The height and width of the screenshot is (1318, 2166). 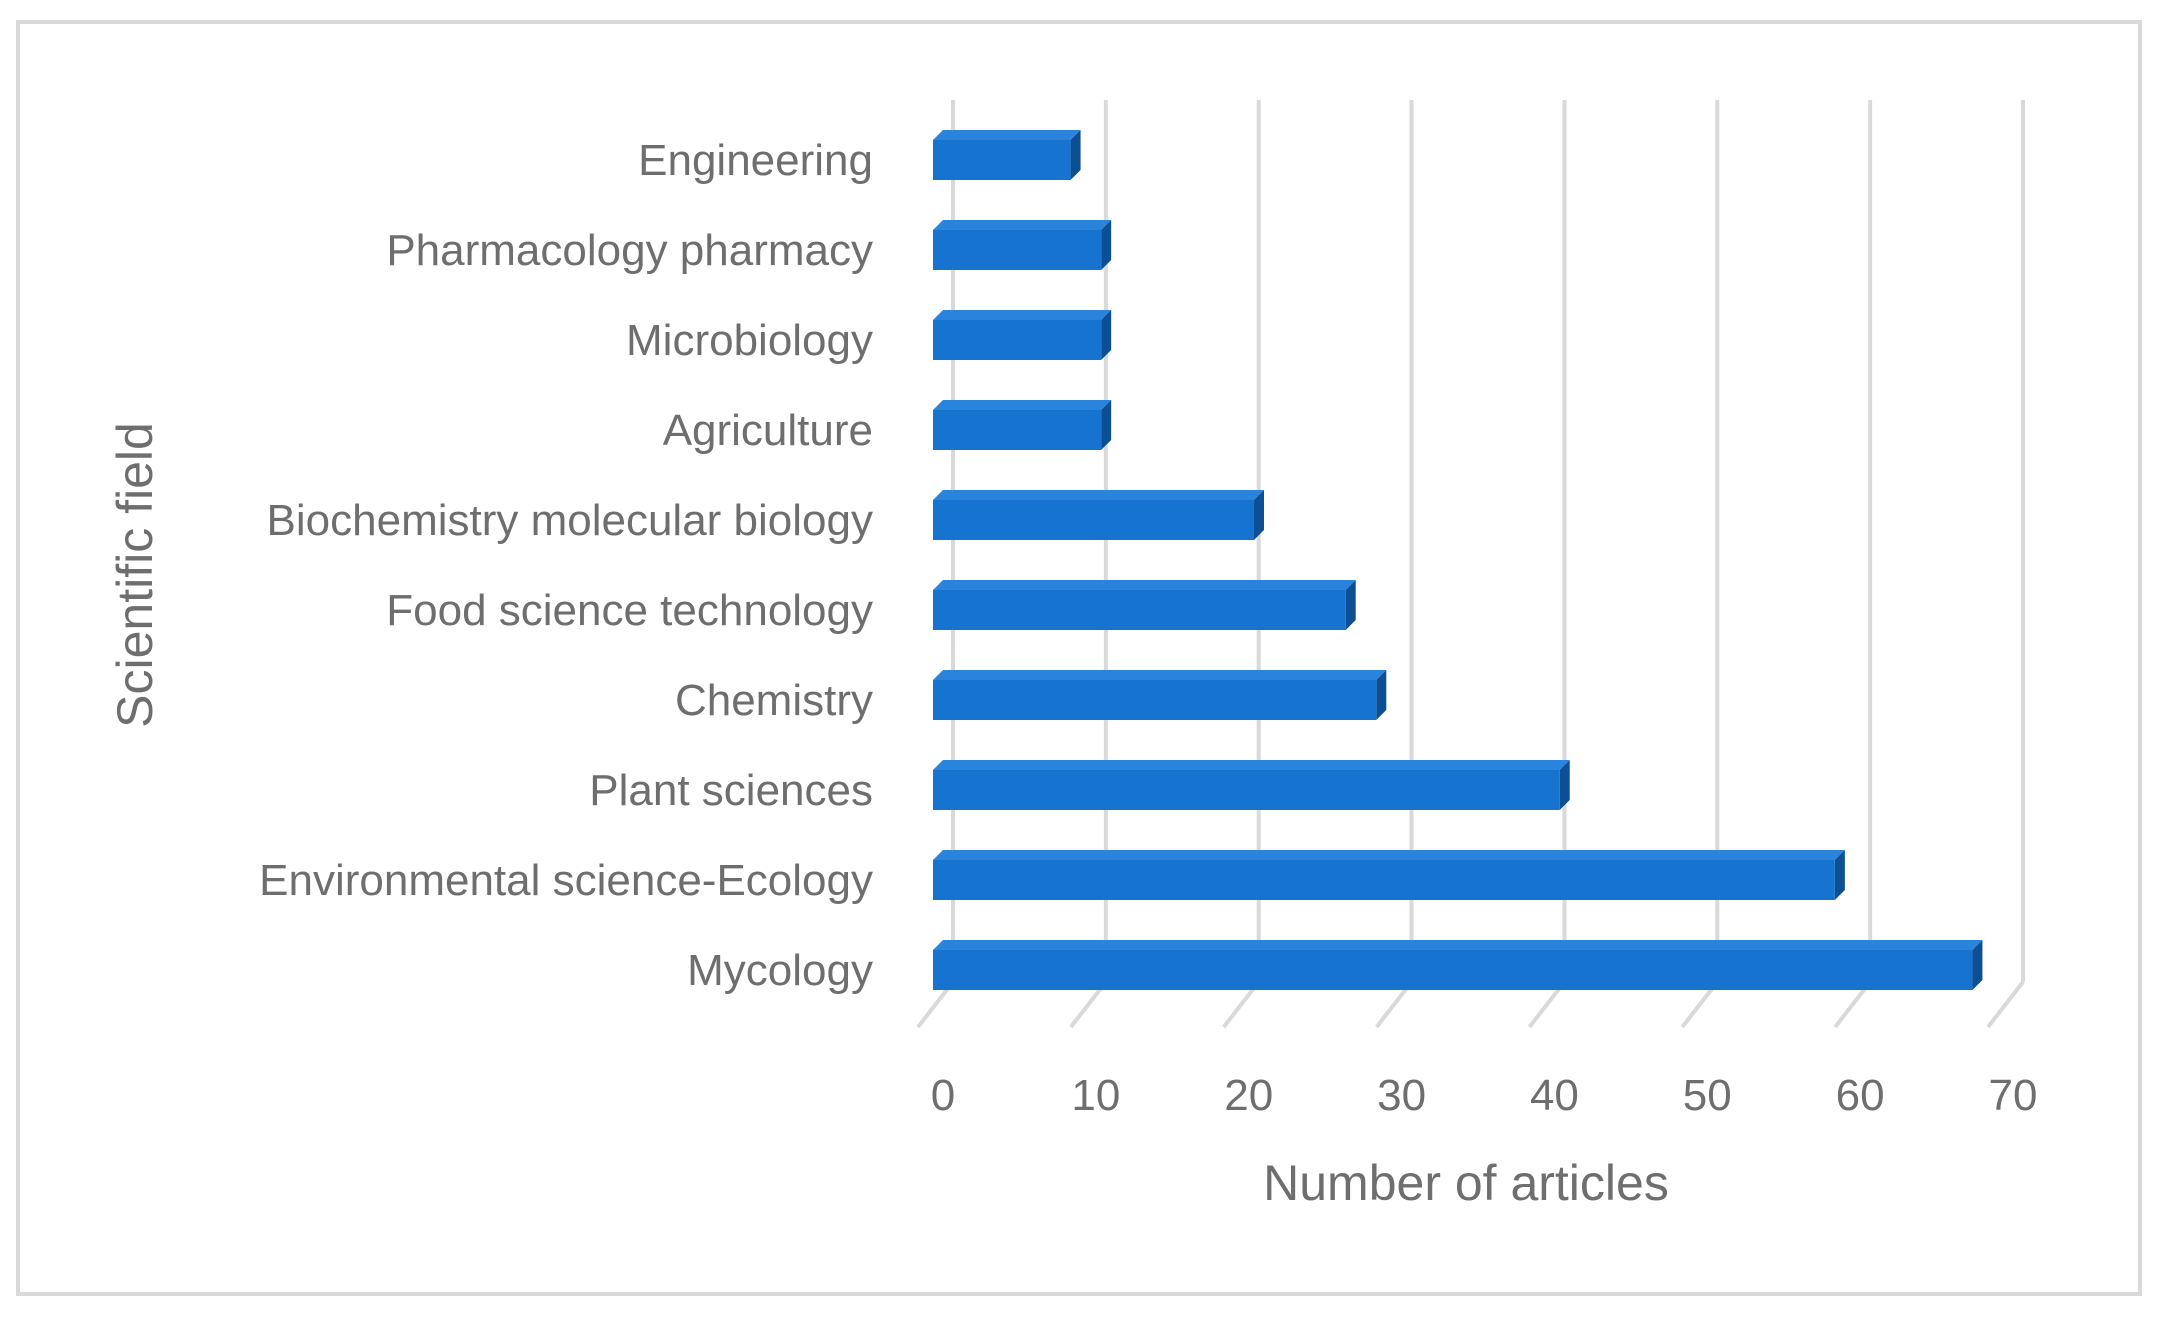 I want to click on category-label: Chemistry, so click(x=774, y=700).